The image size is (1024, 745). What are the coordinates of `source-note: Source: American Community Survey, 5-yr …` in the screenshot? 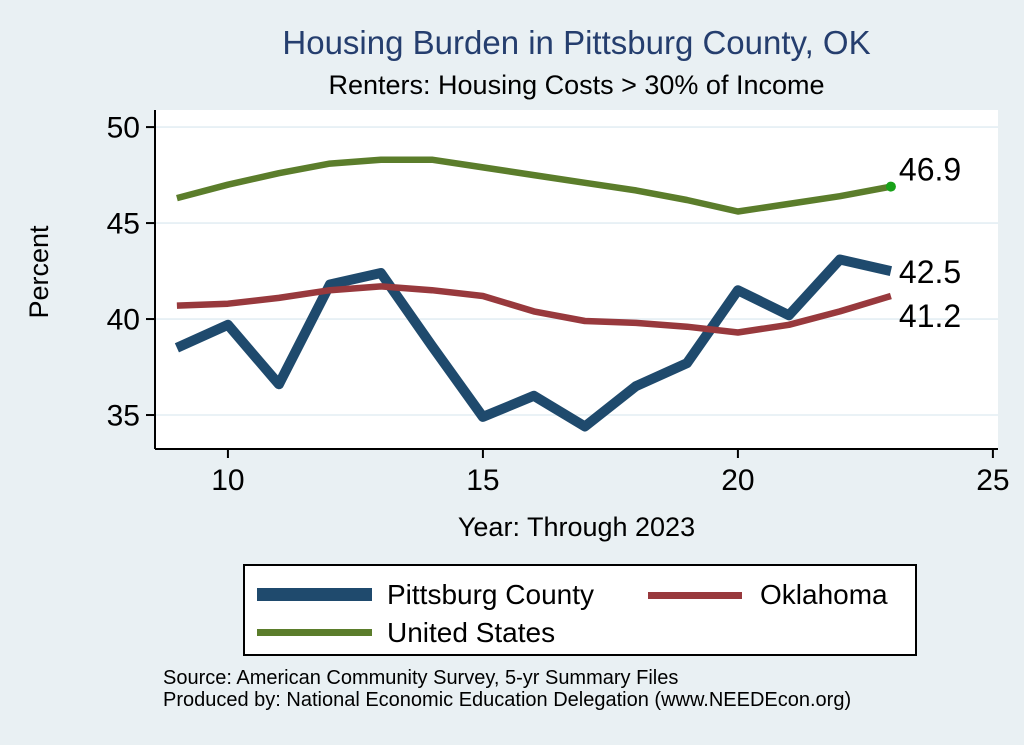 It's located at (583, 689).